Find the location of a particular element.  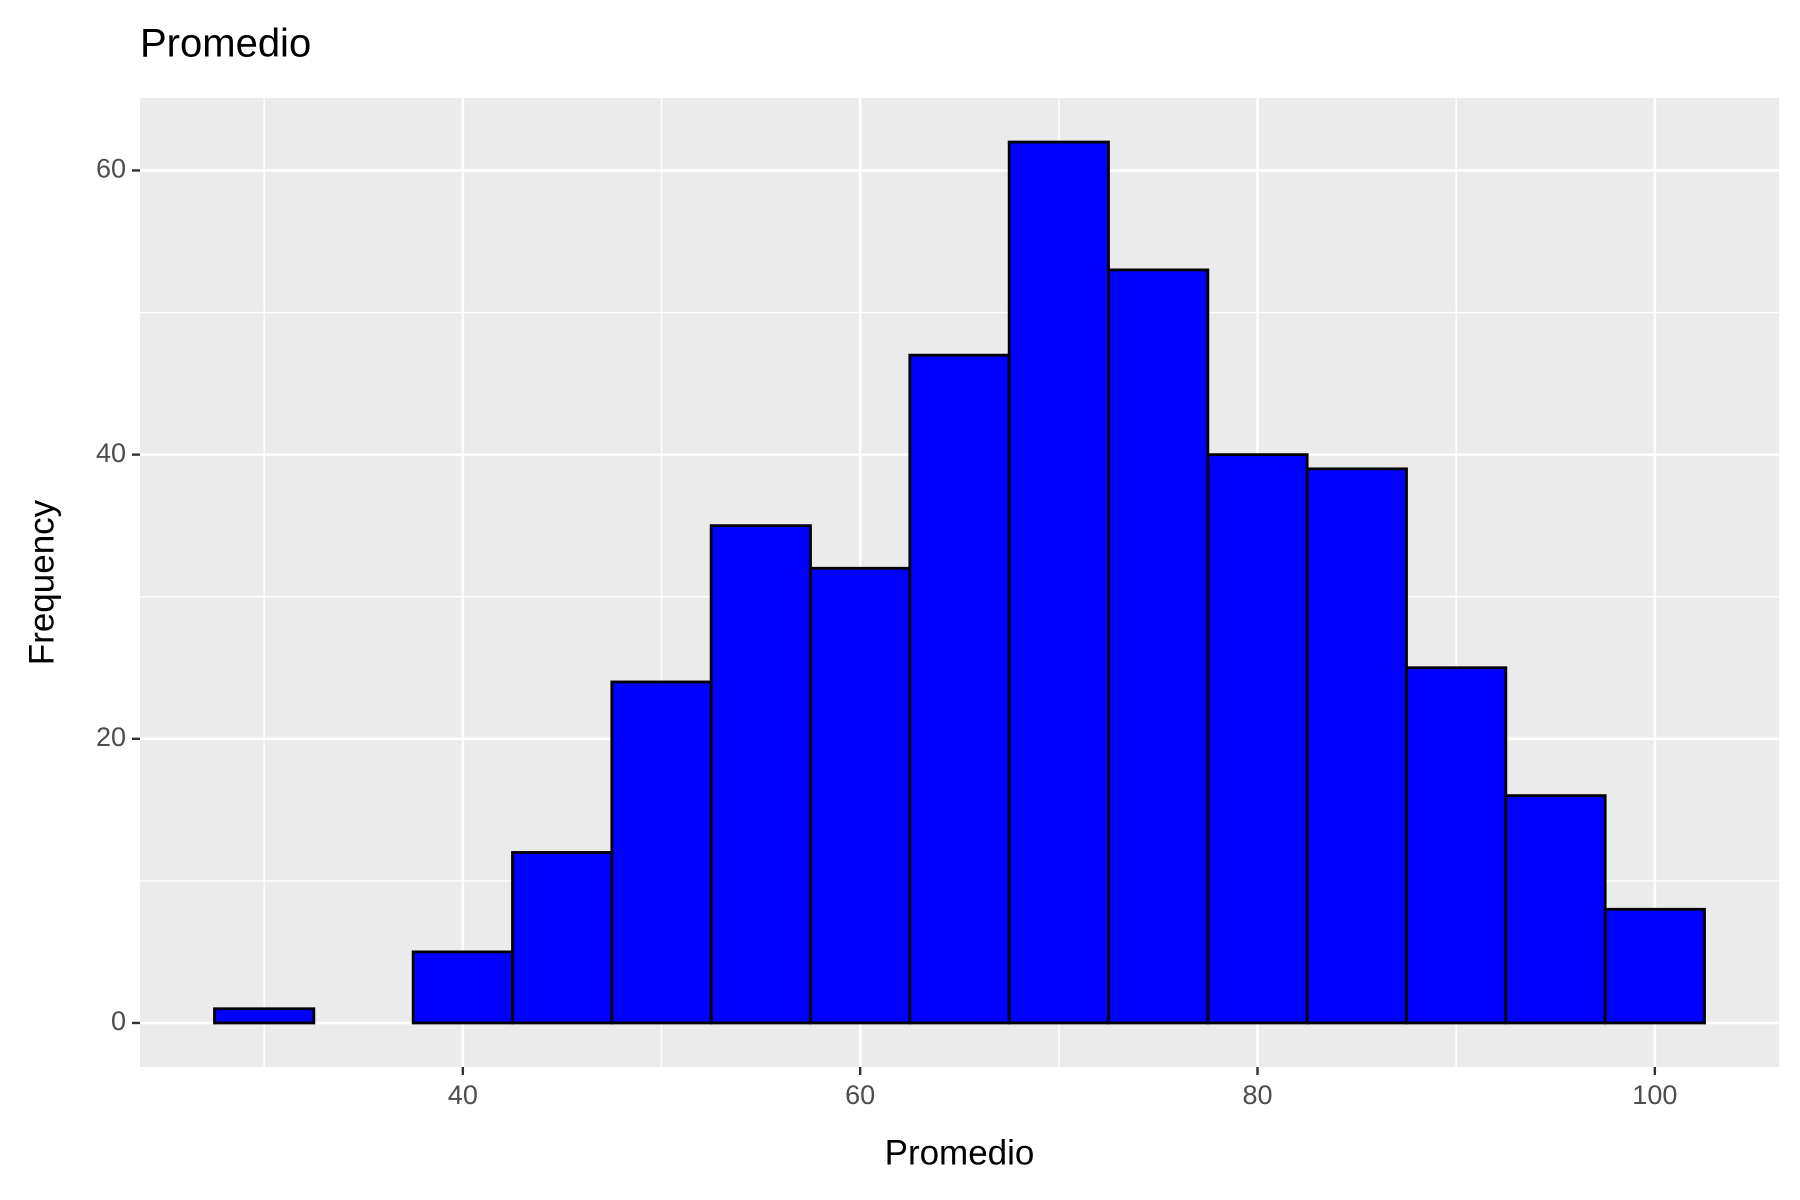

x-tick-label: 60 is located at coordinates (860, 1095).